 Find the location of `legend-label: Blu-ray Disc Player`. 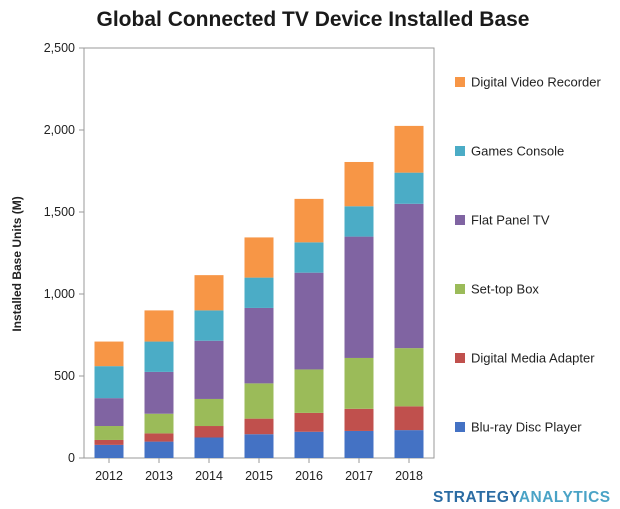

legend-label: Blu-ray Disc Player is located at coordinates (526, 427).